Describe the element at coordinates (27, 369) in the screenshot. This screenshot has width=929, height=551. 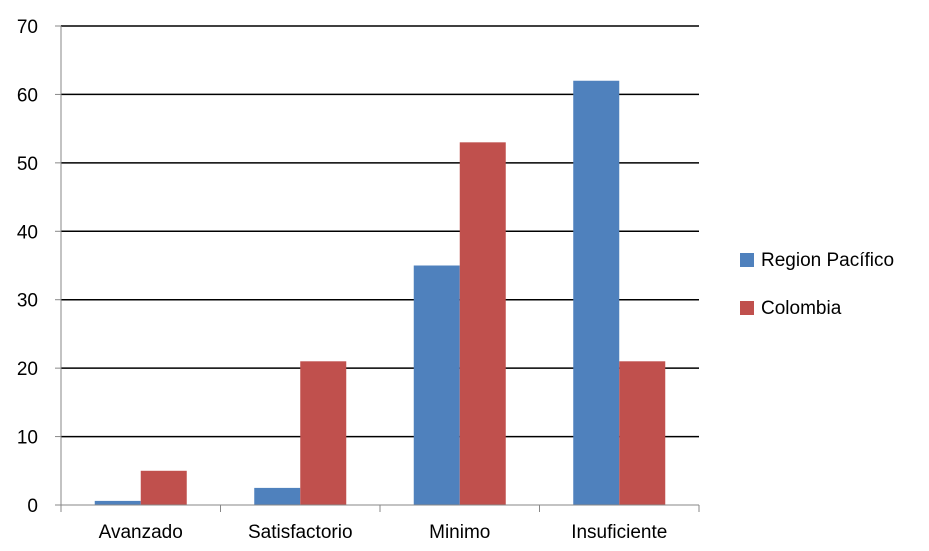
I see `y-tick-label: 20` at that location.